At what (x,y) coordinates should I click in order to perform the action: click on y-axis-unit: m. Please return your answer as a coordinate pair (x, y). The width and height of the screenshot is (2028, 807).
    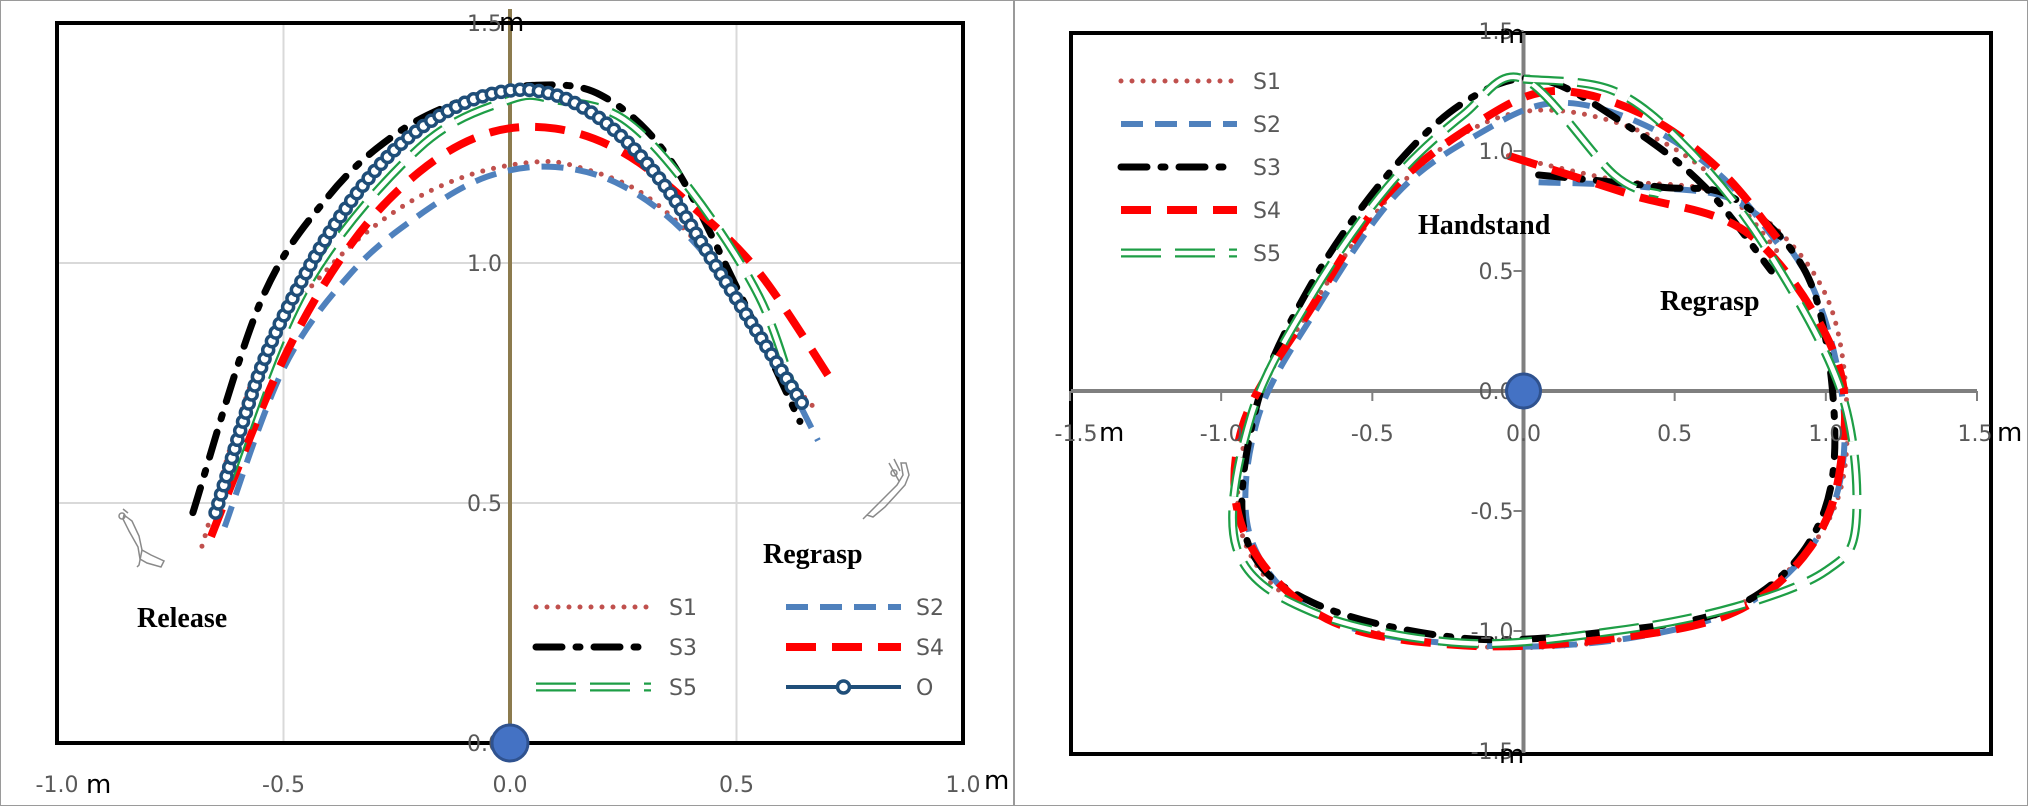
    Looking at the image, I should click on (511, 23).